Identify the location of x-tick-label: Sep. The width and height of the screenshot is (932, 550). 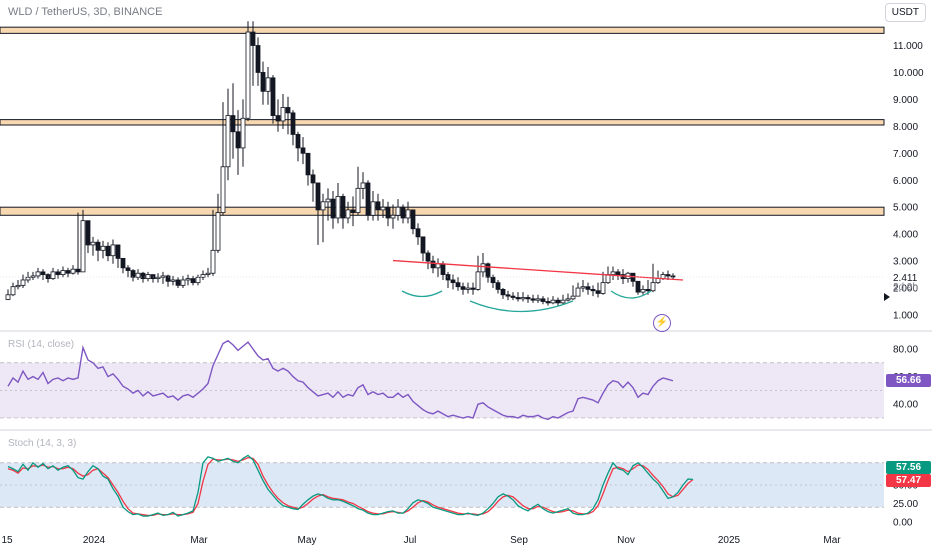
(519, 540).